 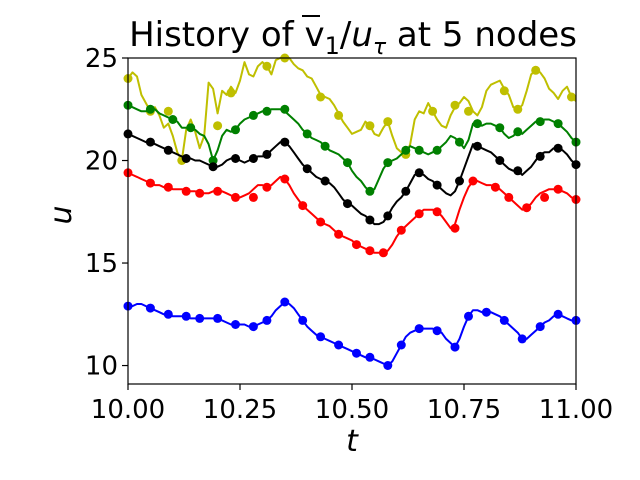 What do you see at coordinates (380, 47) in the screenshot?
I see `title-sub2: τ` at bounding box center [380, 47].